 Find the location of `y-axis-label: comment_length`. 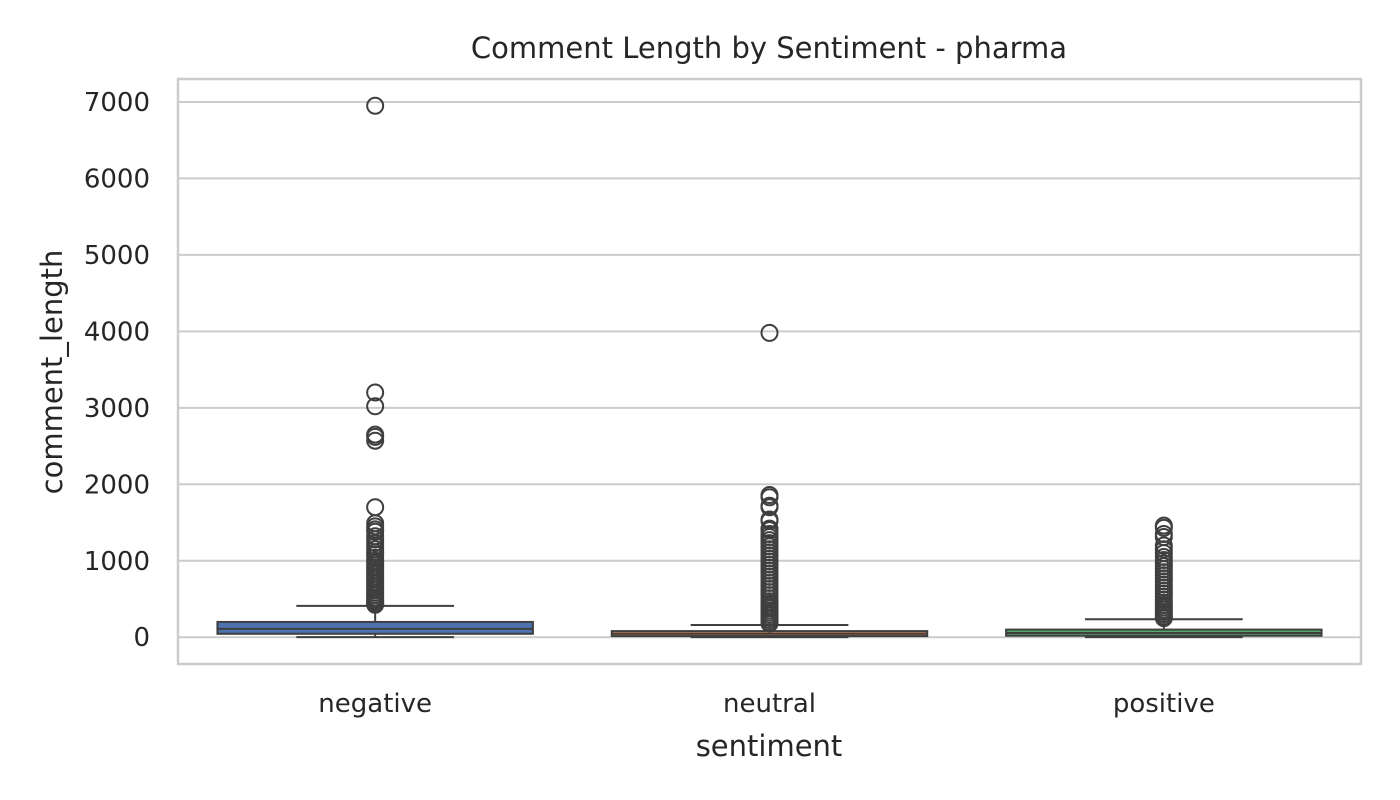

y-axis-label: comment_length is located at coordinates (52, 372).